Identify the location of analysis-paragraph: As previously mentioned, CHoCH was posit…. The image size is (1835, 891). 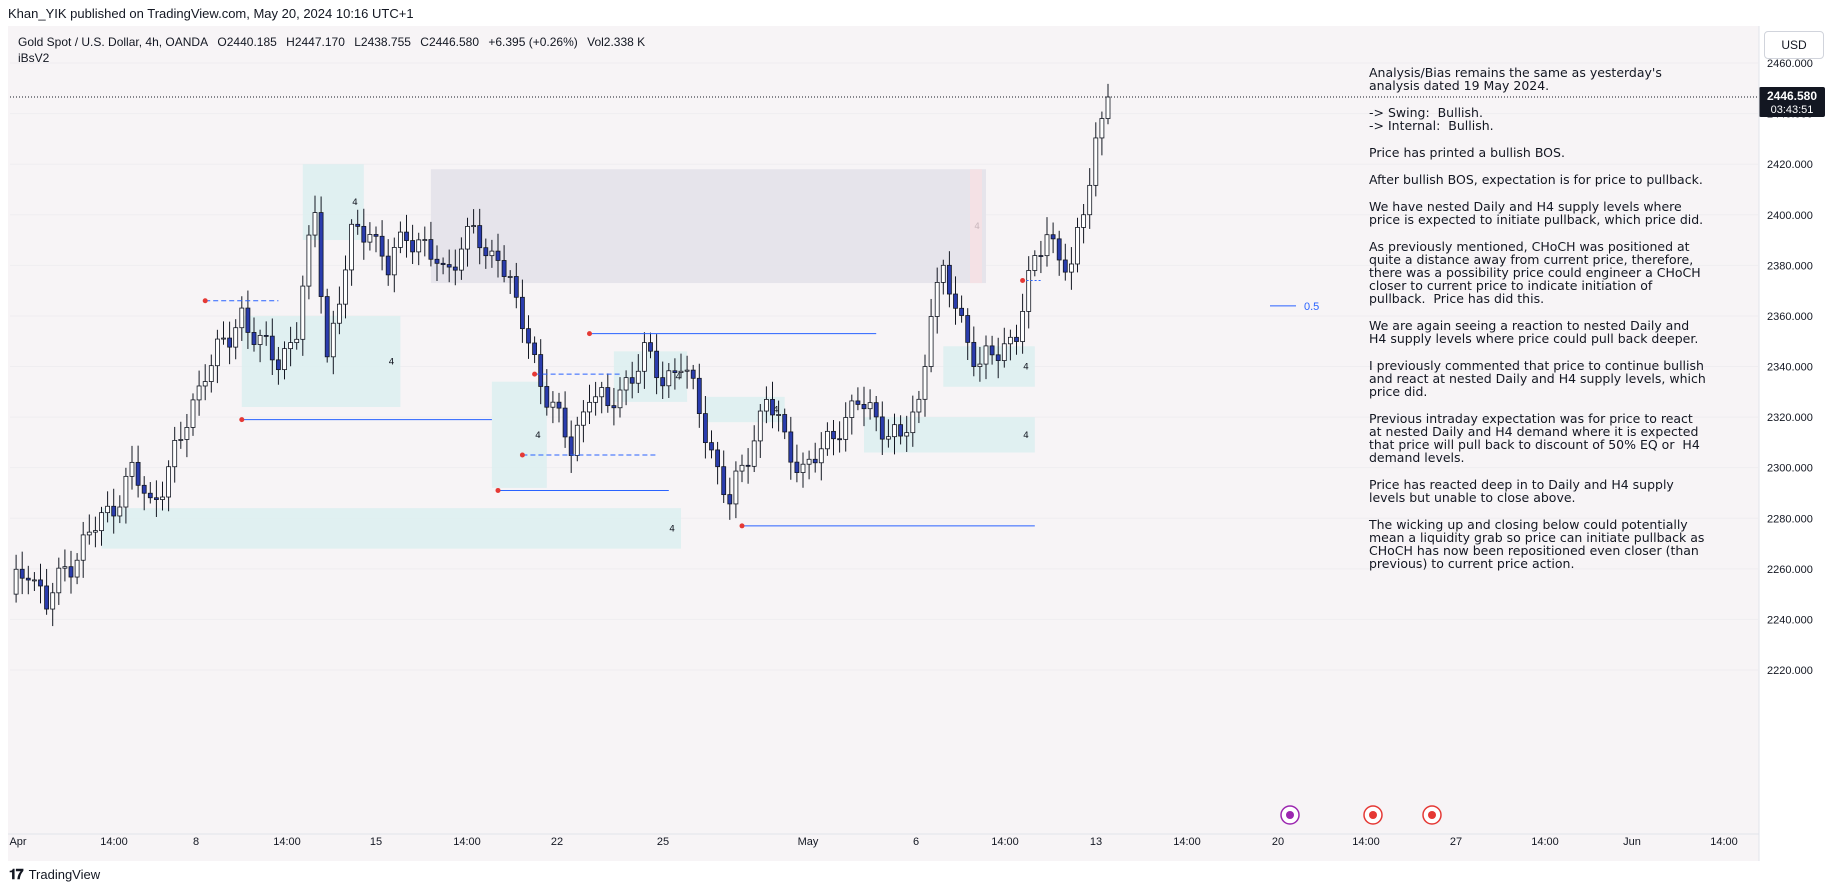
(1537, 272).